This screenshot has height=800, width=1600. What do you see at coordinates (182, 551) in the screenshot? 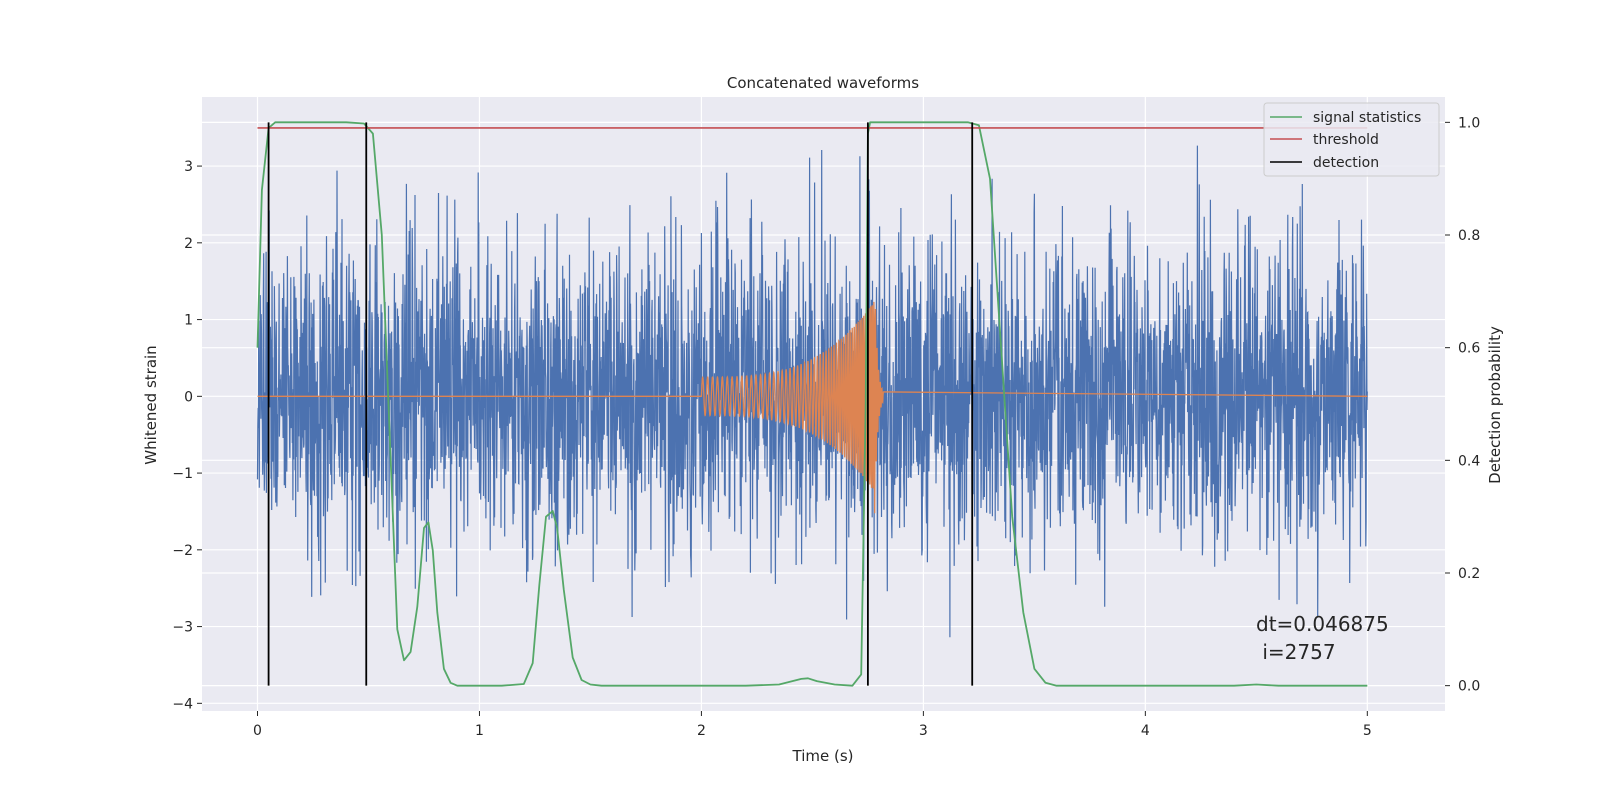
I see `y-tick-label: −2` at bounding box center [182, 551].